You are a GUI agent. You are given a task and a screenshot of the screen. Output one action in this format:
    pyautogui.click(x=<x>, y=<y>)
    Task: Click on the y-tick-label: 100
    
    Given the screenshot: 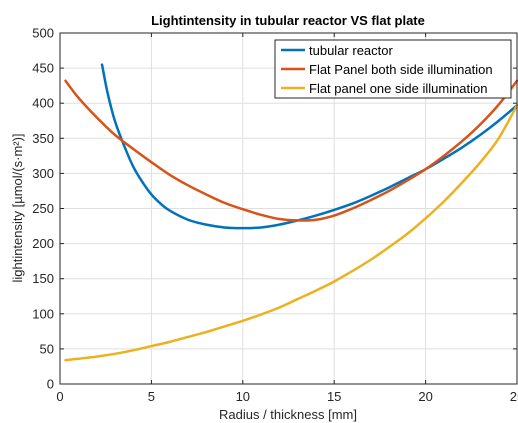 What is the action you would take?
    pyautogui.click(x=43, y=313)
    